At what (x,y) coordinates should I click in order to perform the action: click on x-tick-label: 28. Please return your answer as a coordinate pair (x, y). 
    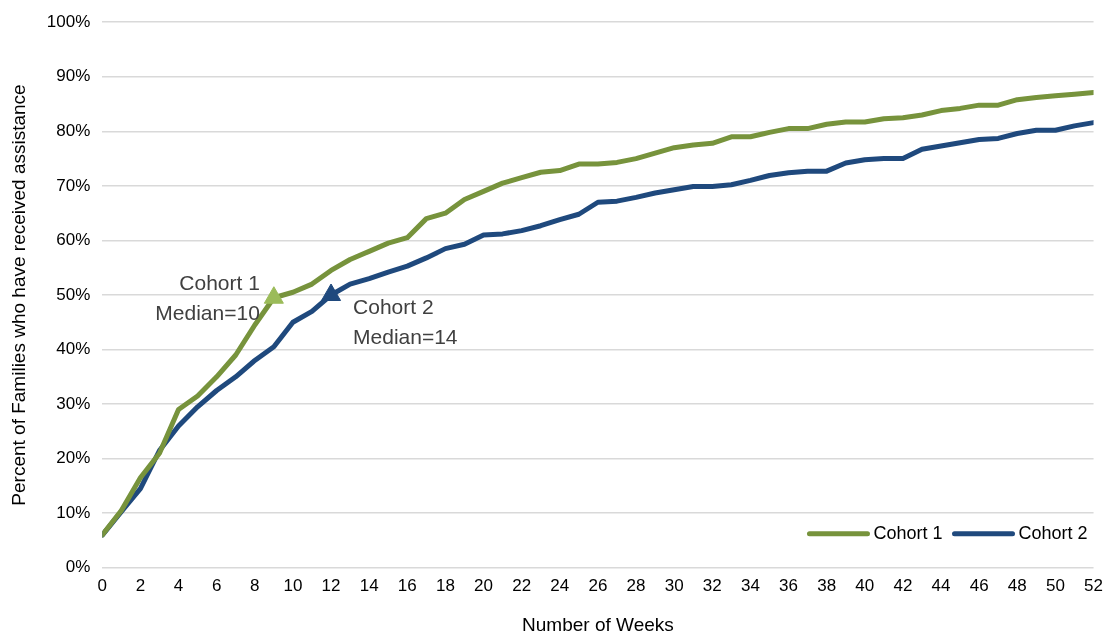
    Looking at the image, I should click on (636, 585).